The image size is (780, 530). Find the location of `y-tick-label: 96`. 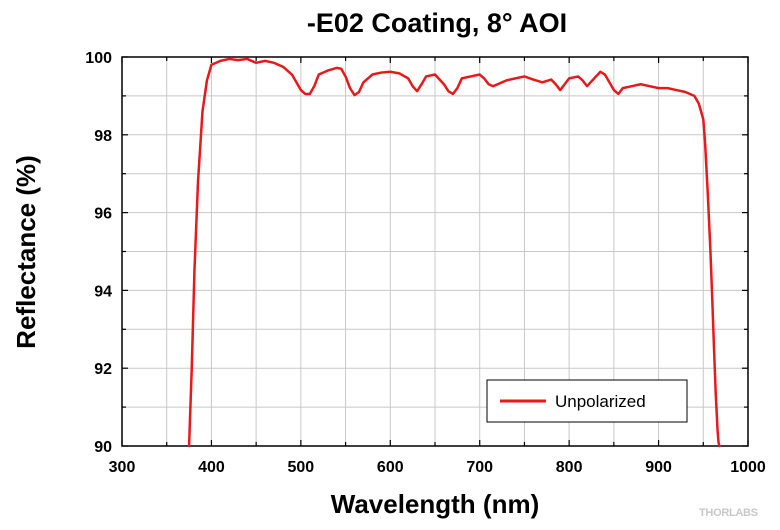

y-tick-label: 96 is located at coordinates (103, 214).